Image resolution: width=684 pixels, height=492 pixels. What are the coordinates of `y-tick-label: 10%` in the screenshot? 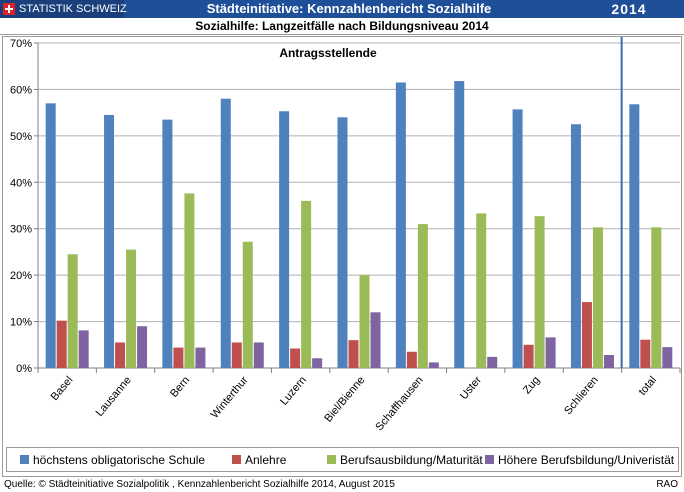 It's located at (21, 323).